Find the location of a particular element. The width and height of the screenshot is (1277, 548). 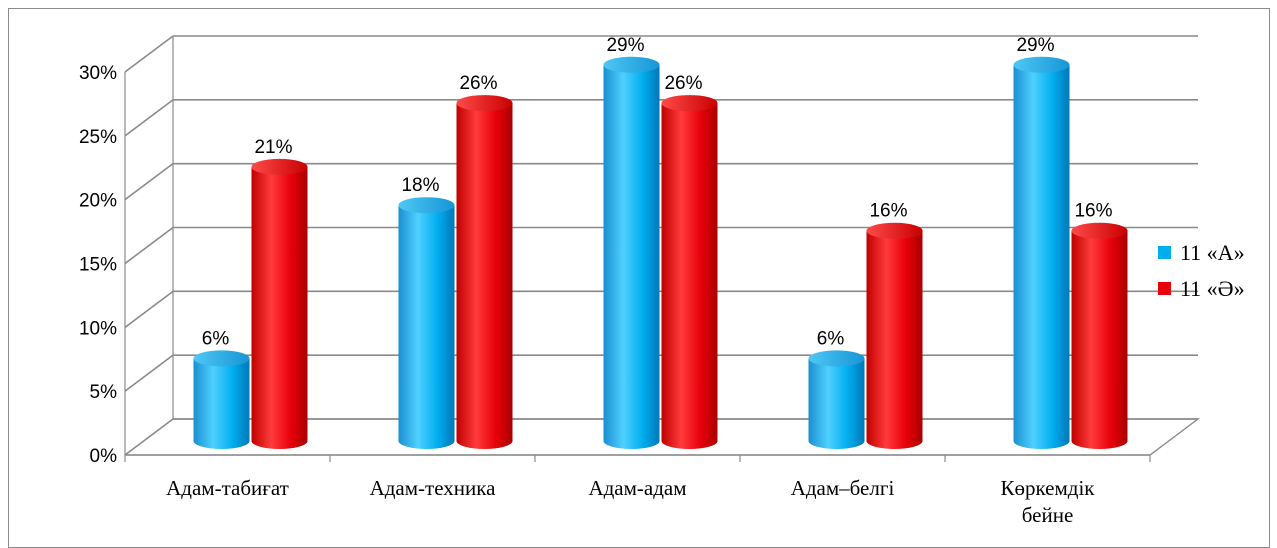

data-label: 18% is located at coordinates (420, 185).